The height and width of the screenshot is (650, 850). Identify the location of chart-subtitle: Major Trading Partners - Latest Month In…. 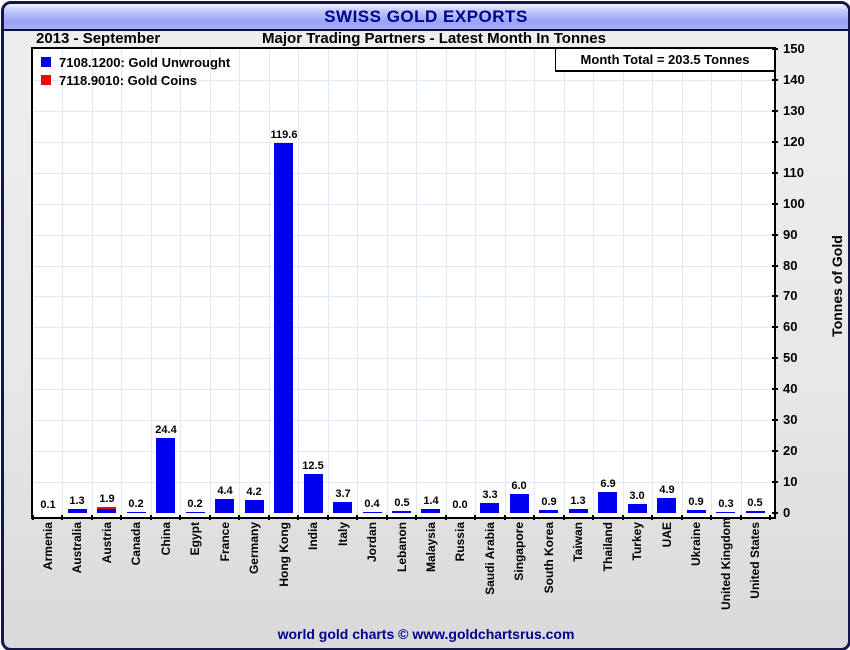
(434, 38).